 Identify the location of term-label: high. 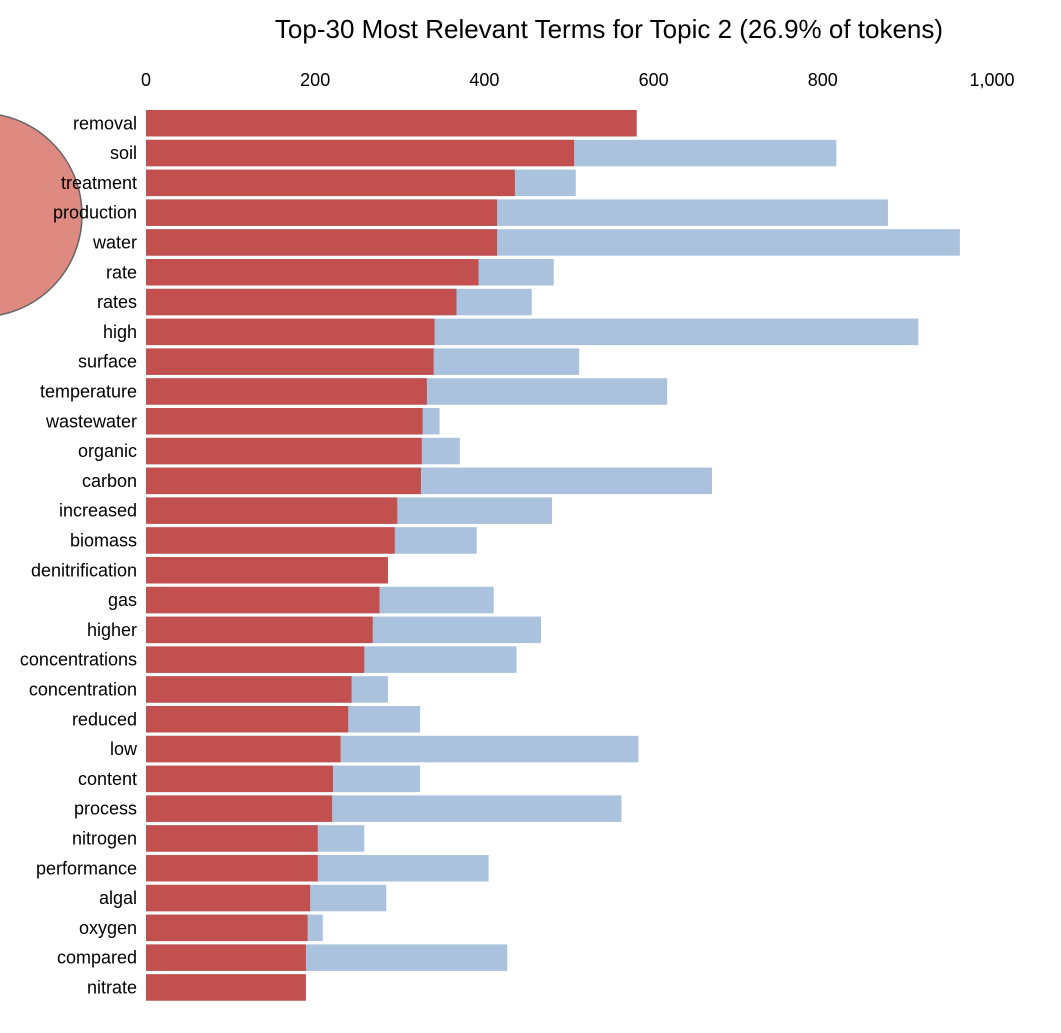
(120, 332).